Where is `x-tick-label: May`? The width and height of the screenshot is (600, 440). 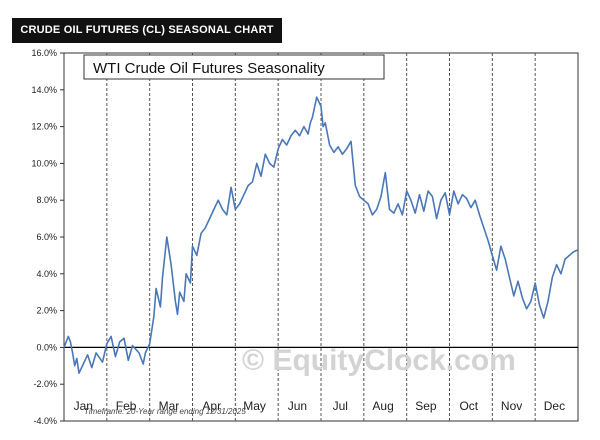 x-tick-label: May is located at coordinates (254, 406).